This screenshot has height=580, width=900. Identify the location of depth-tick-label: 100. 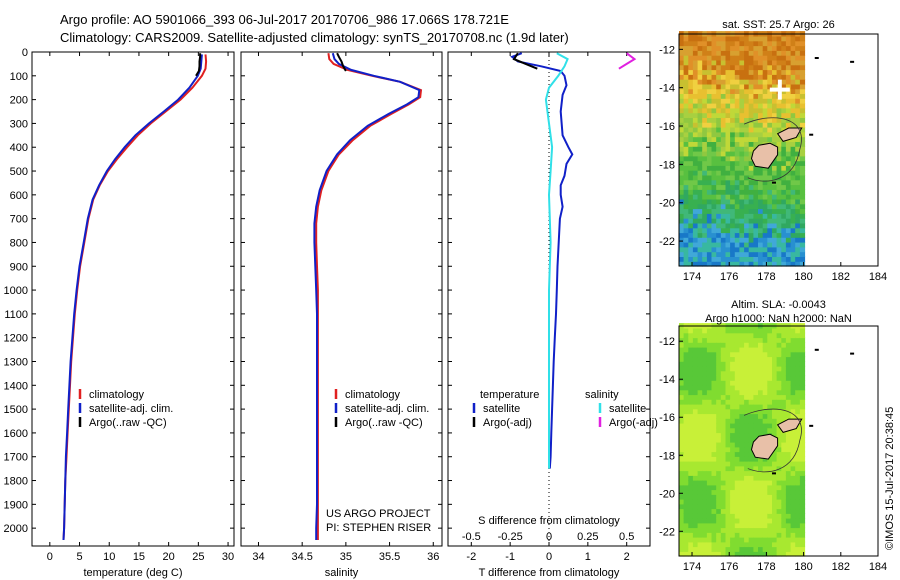
(19, 77).